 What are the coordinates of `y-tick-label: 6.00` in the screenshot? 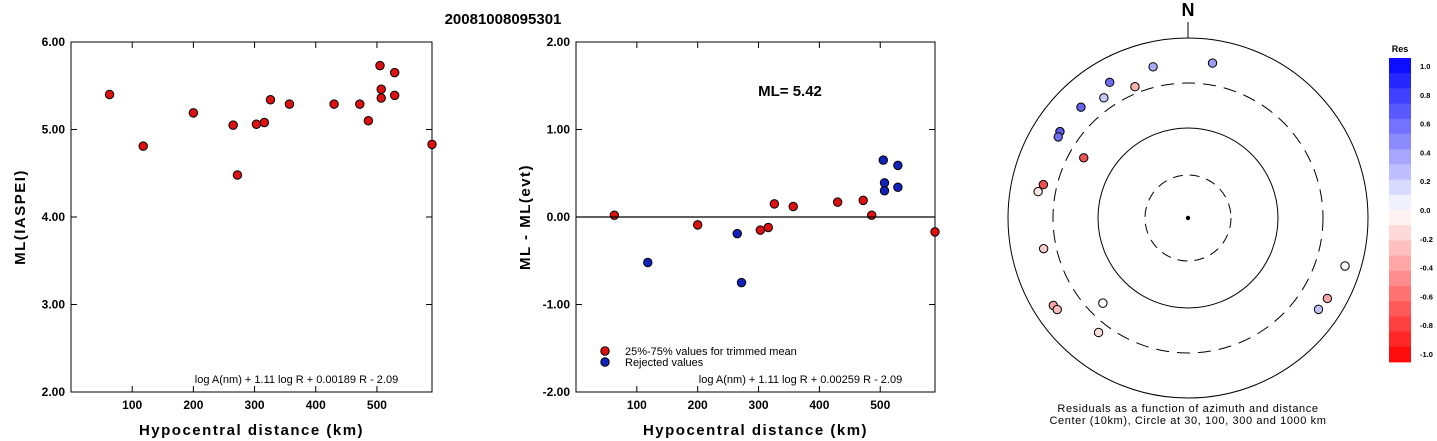 It's located at (54, 42).